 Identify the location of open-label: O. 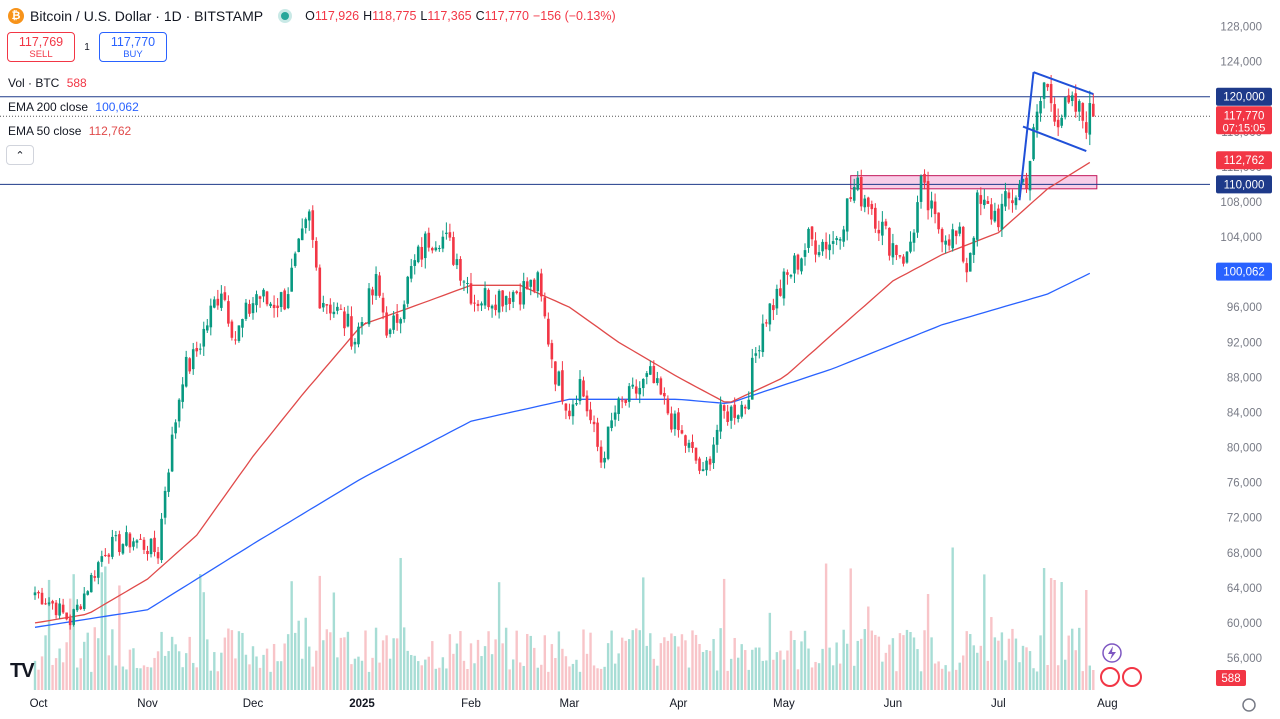
(310, 16).